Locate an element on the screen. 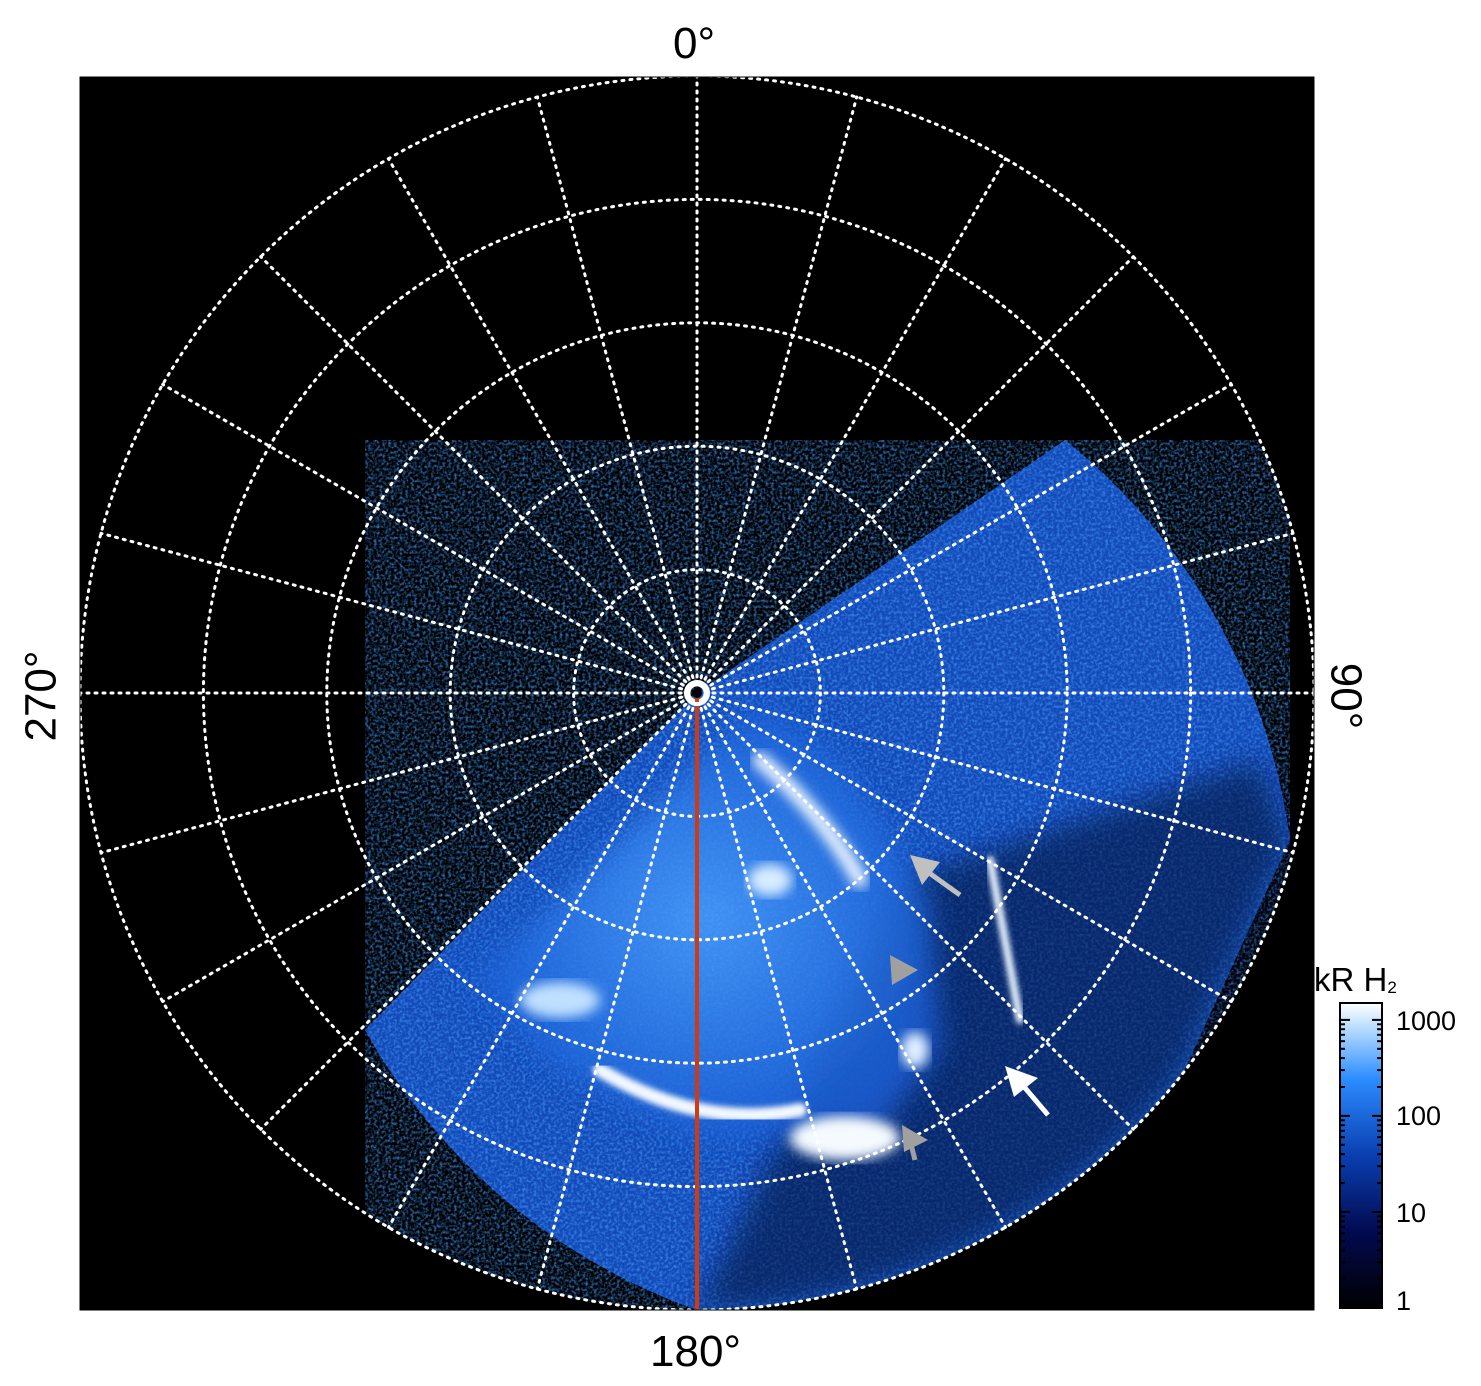  colorbar-tick-label-10: 10 is located at coordinates (1411, 1213).